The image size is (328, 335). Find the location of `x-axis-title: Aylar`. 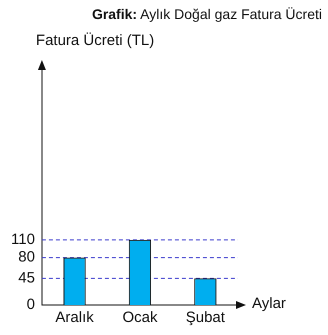

x-axis-title: Aylar is located at coordinates (269, 303).